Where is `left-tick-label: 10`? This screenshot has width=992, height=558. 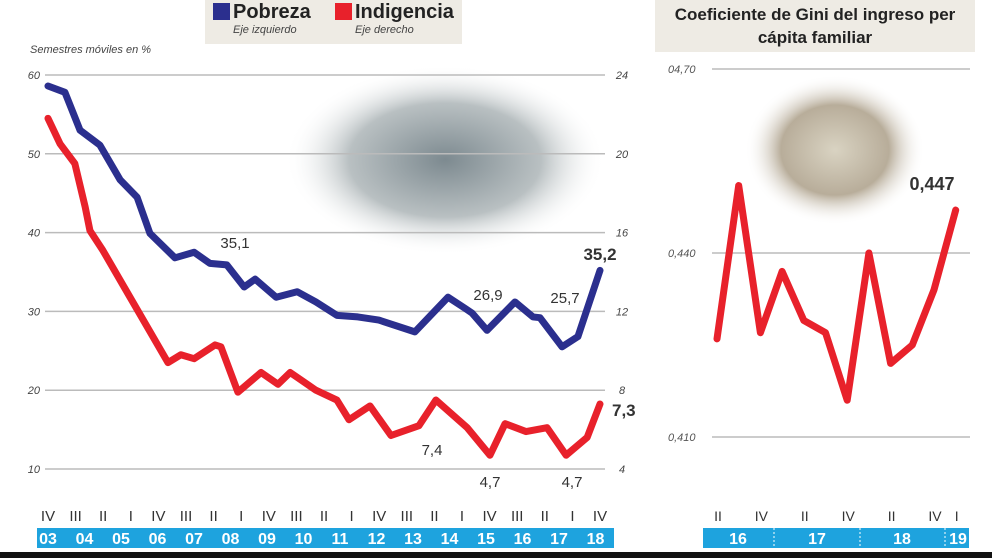
left-tick-label: 10 is located at coordinates (34, 470).